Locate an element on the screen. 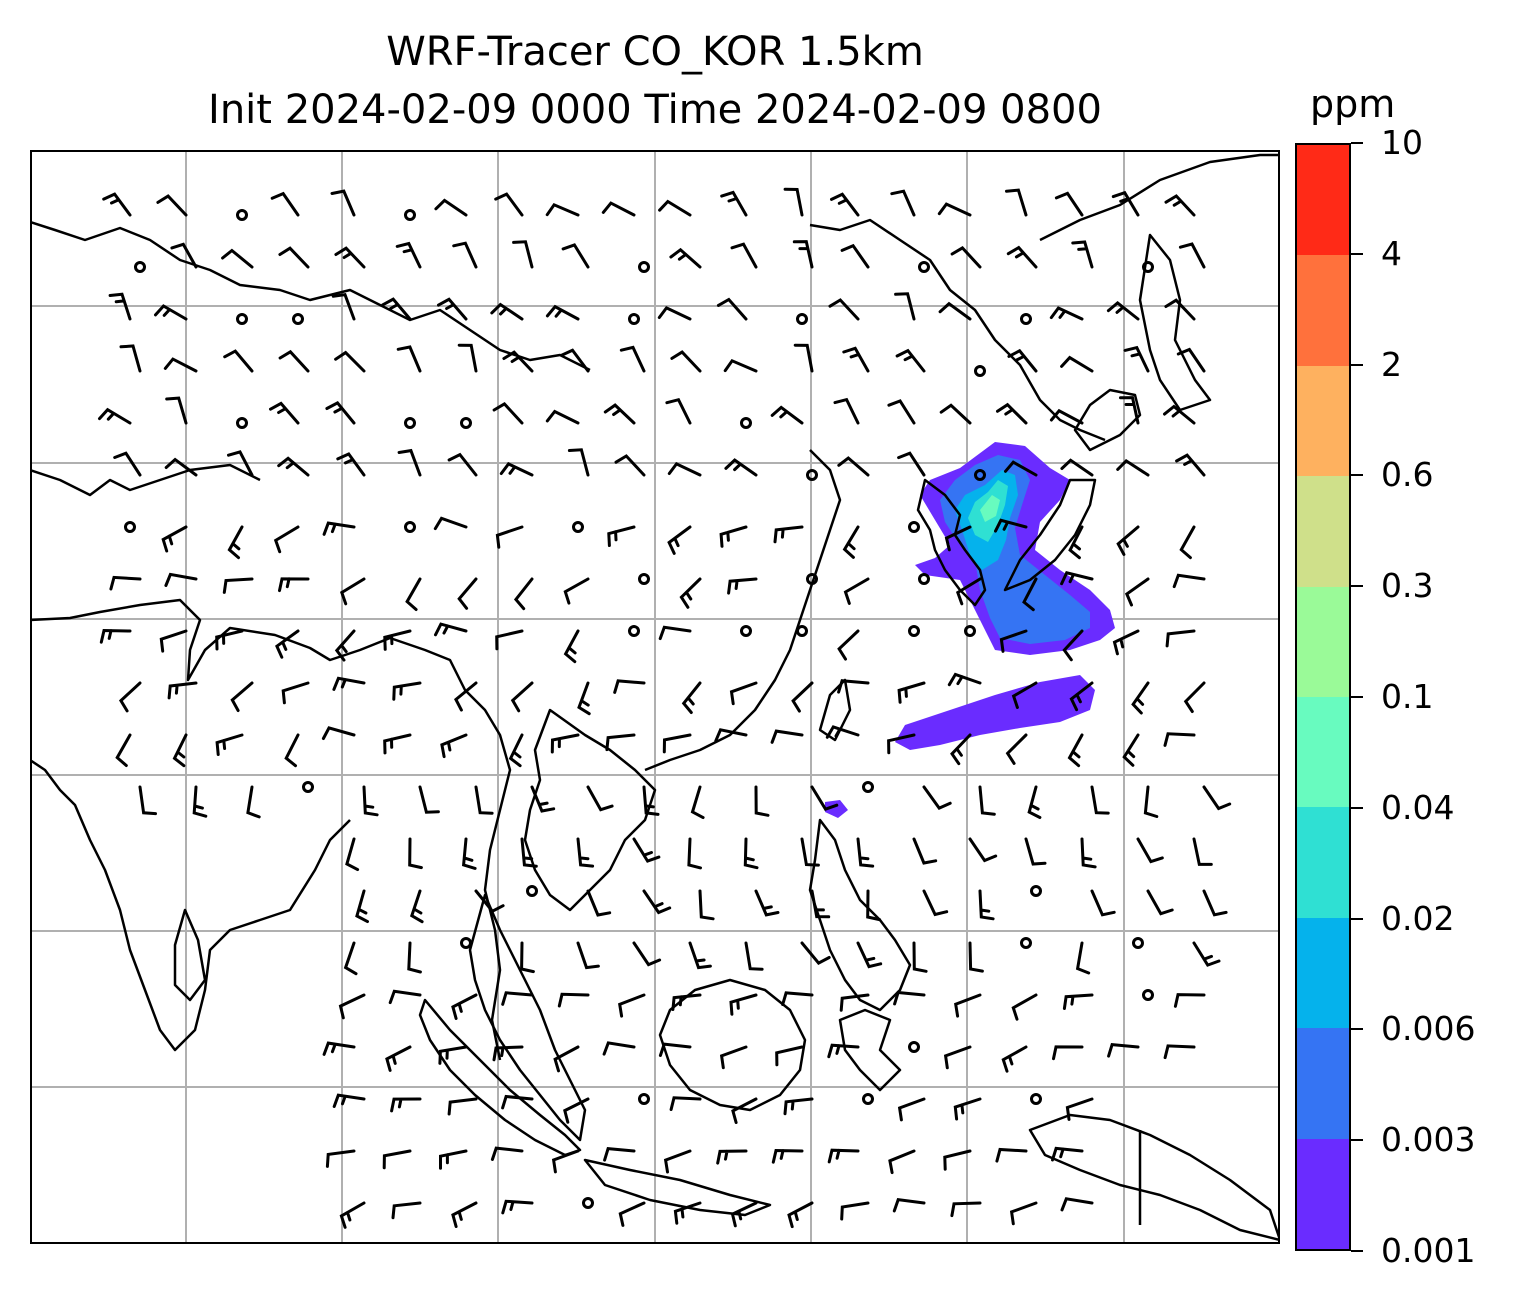 The height and width of the screenshot is (1306, 1528). colorbar-tick-label: 0.003 is located at coordinates (1428, 1140).